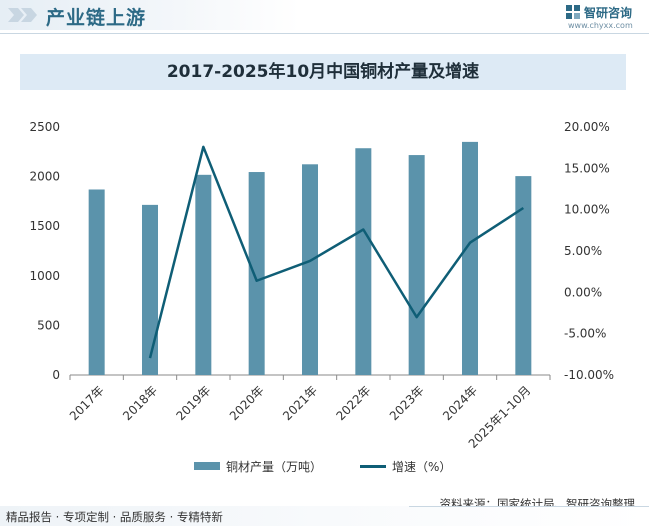  Describe the element at coordinates (44, 127) in the screenshot. I see `y-left-tick-label: 2500` at that location.